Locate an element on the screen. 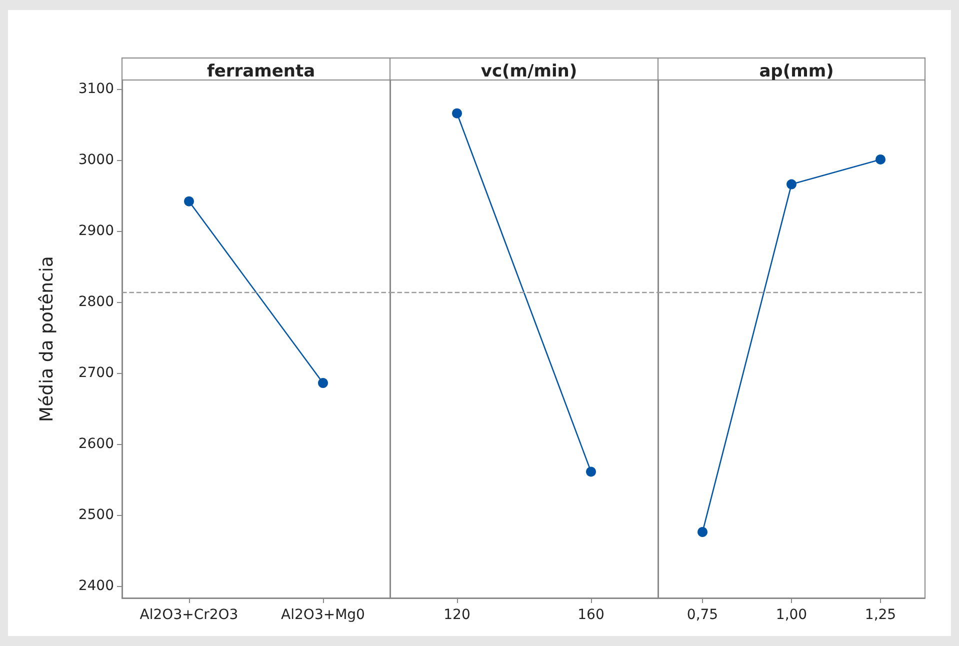  chart-title: vc(m/min) is located at coordinates (529, 72).